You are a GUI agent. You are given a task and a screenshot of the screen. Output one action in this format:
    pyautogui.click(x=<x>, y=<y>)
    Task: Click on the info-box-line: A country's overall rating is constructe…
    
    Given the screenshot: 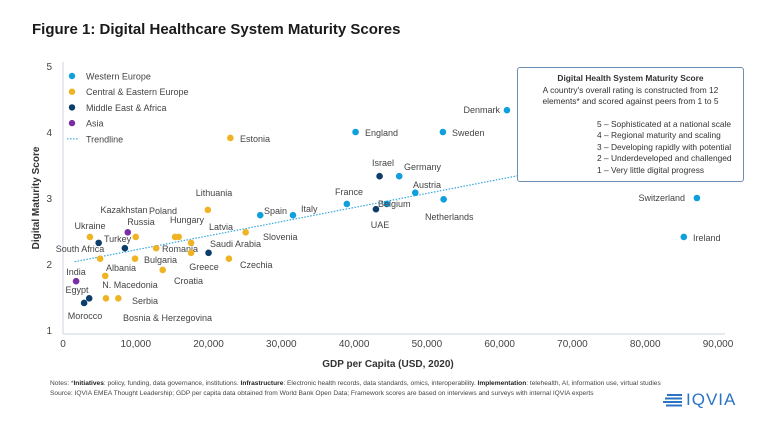 What is the action you would take?
    pyautogui.click(x=630, y=89)
    